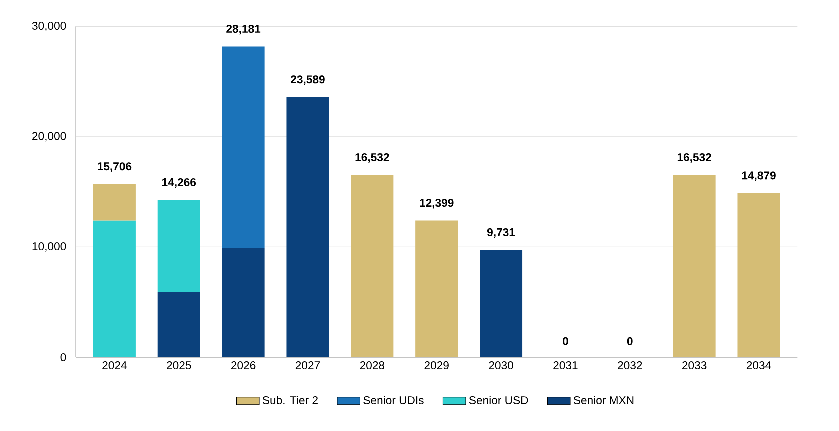 The image size is (839, 431). Describe the element at coordinates (49, 137) in the screenshot. I see `y-tick-label: 20,000` at that location.